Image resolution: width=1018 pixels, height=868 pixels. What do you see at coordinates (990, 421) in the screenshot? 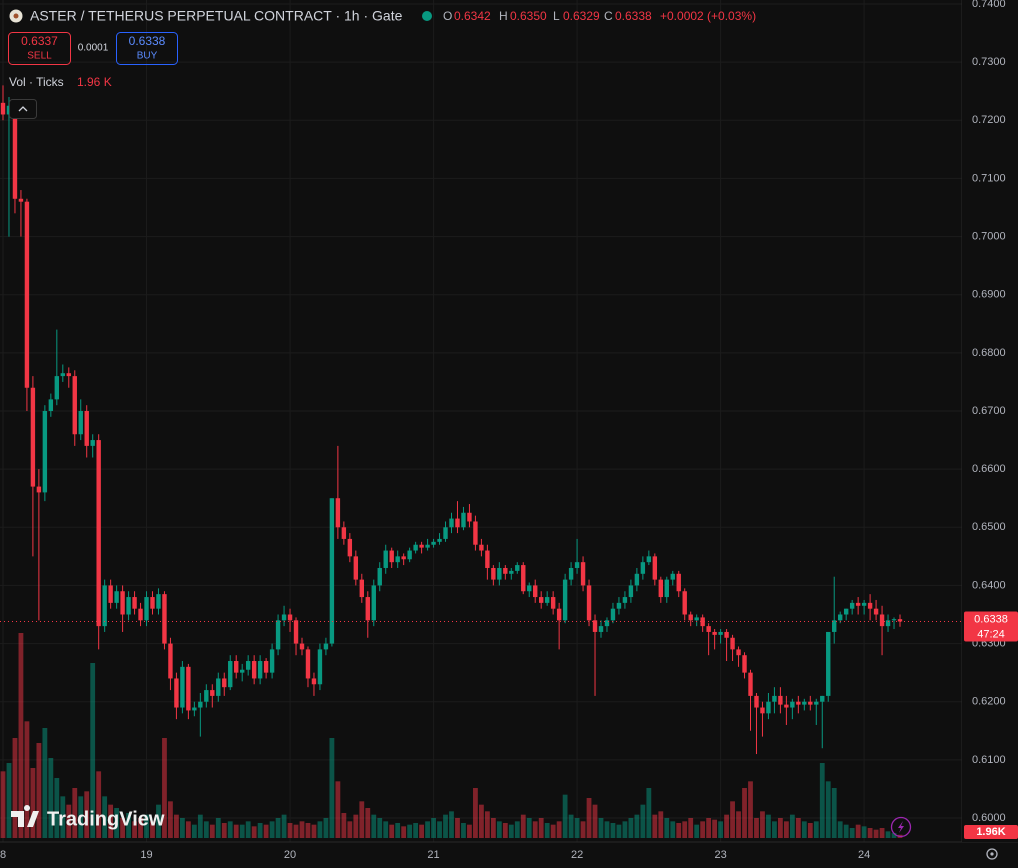
I see `price-axis-bg` at bounding box center [990, 421].